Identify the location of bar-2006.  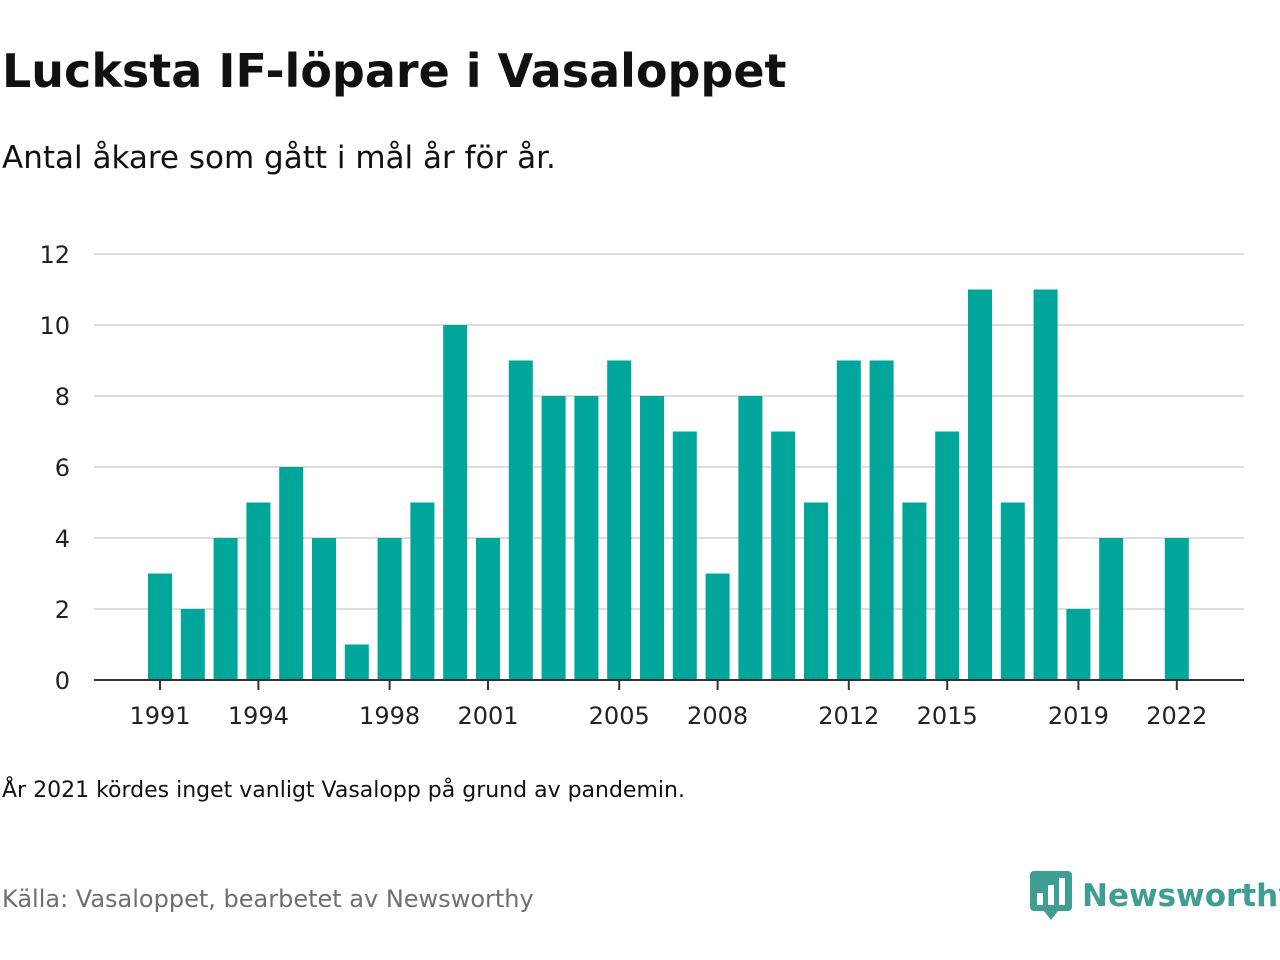
(652, 538).